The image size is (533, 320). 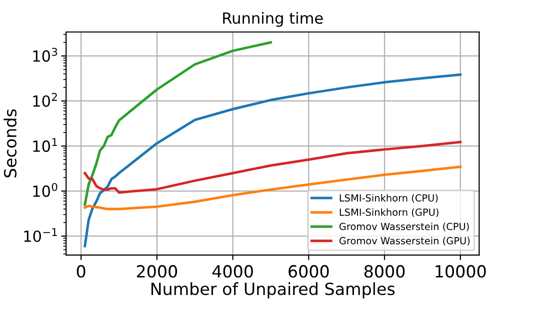 I want to click on y-tick-label: 10$^{0}$, so click(x=45, y=189).